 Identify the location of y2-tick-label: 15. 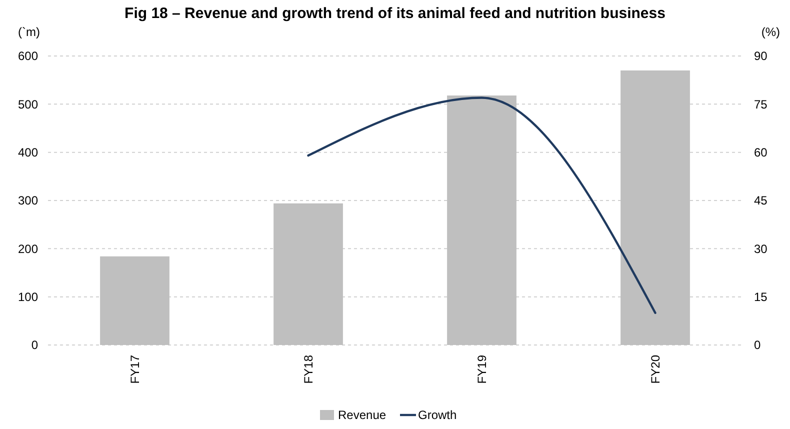
(761, 297).